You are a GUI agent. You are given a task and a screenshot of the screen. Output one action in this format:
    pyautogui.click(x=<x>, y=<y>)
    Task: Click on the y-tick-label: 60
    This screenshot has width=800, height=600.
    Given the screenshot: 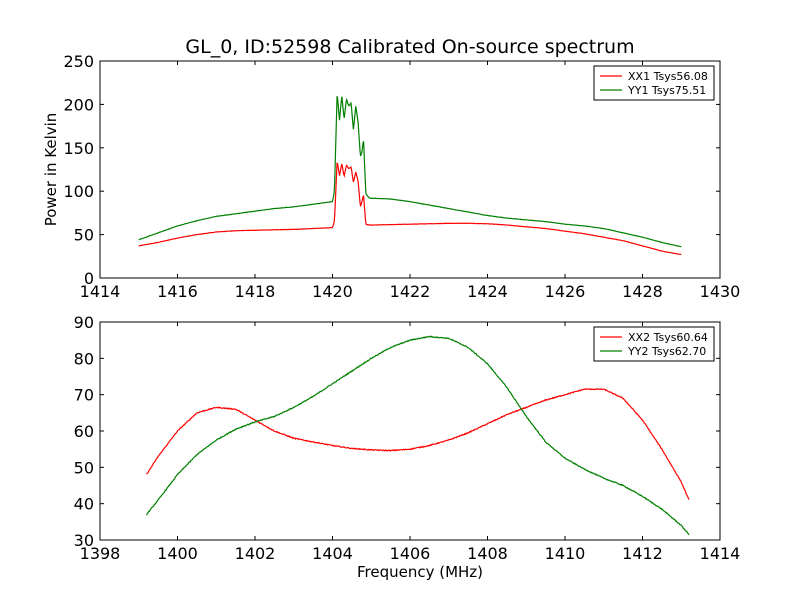 What is the action you would take?
    pyautogui.click(x=84, y=431)
    